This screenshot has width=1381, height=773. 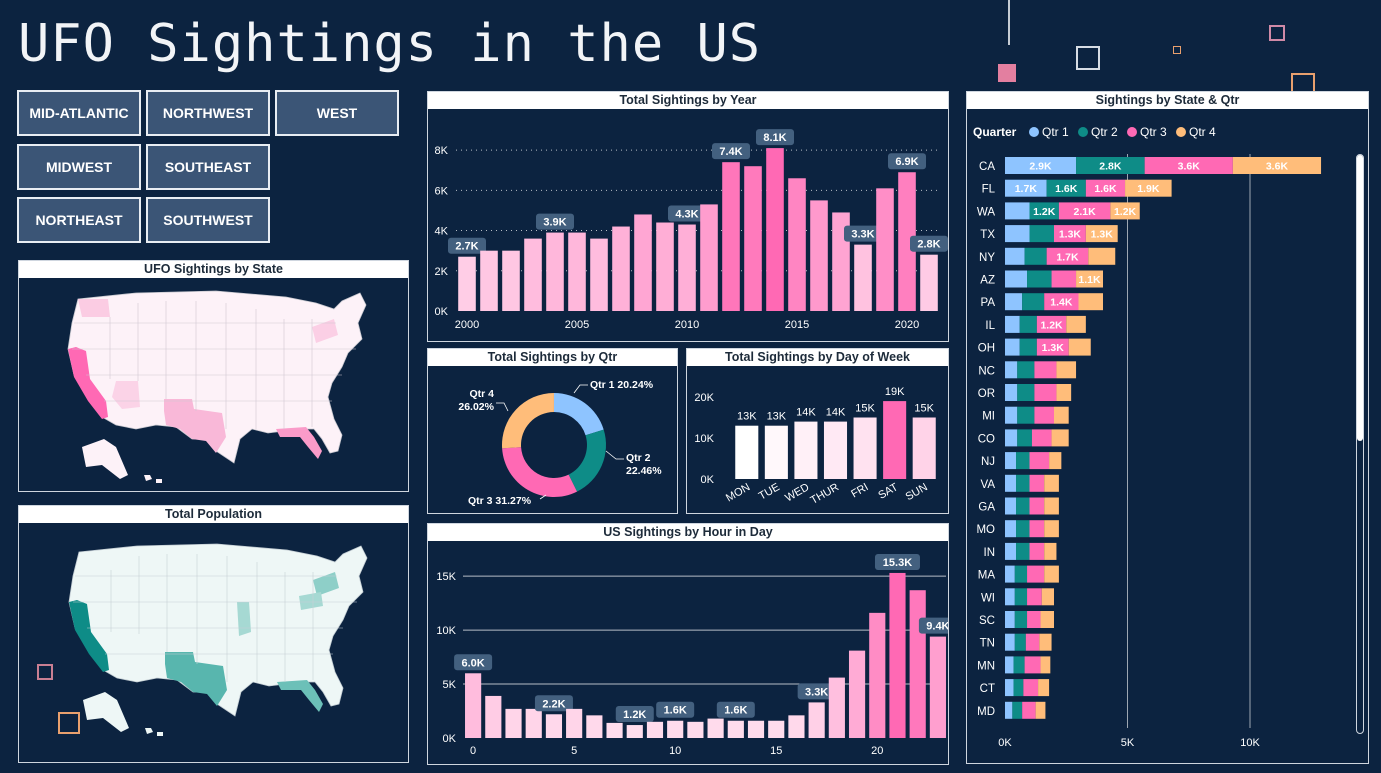 I want to click on x-tick-label: WED, so click(x=797, y=492).